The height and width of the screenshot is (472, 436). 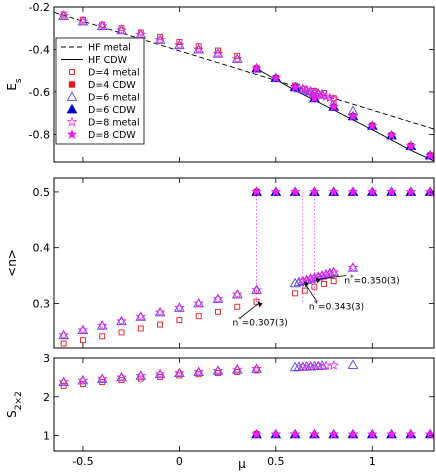 What do you see at coordinates (82, 461) in the screenshot?
I see `x-tick-label: -0.5` at bounding box center [82, 461].